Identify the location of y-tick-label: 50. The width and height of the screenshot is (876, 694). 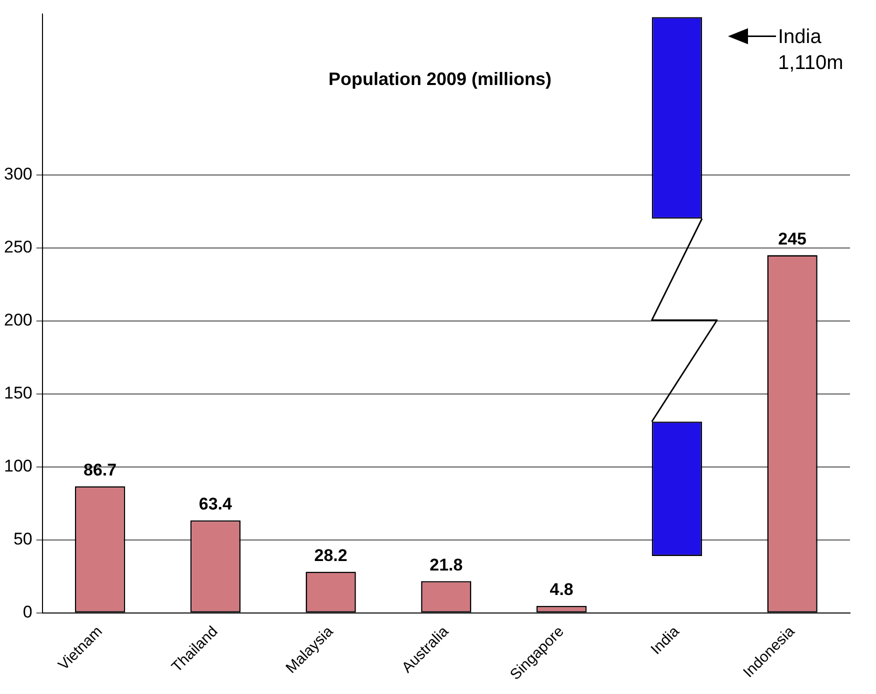
(22, 539).